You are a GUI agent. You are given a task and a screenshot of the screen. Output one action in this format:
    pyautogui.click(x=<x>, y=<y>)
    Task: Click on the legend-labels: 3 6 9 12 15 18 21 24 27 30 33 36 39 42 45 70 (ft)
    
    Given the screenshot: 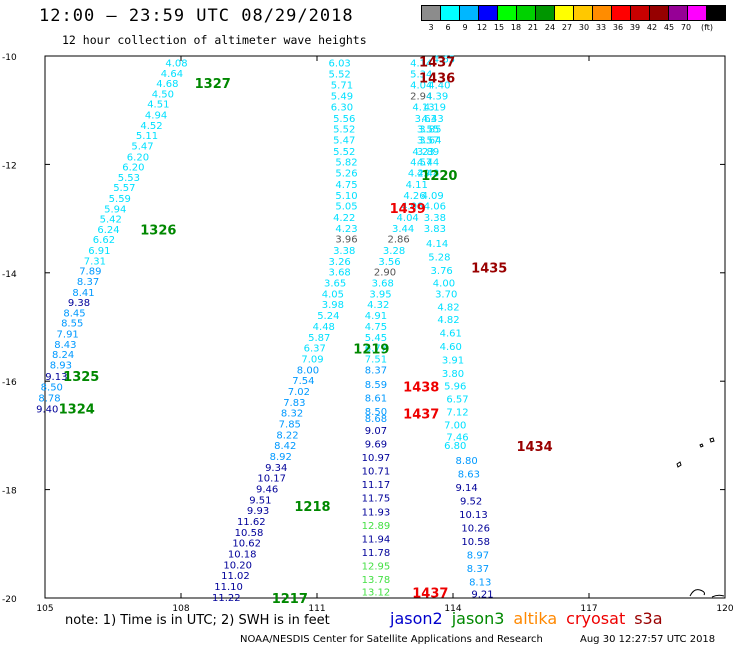 What is the action you would take?
    pyautogui.click(x=581, y=30)
    